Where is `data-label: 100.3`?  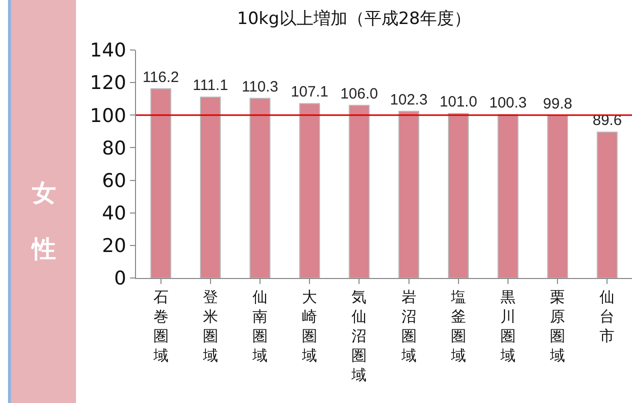
data-label: 100.3 is located at coordinates (508, 103).